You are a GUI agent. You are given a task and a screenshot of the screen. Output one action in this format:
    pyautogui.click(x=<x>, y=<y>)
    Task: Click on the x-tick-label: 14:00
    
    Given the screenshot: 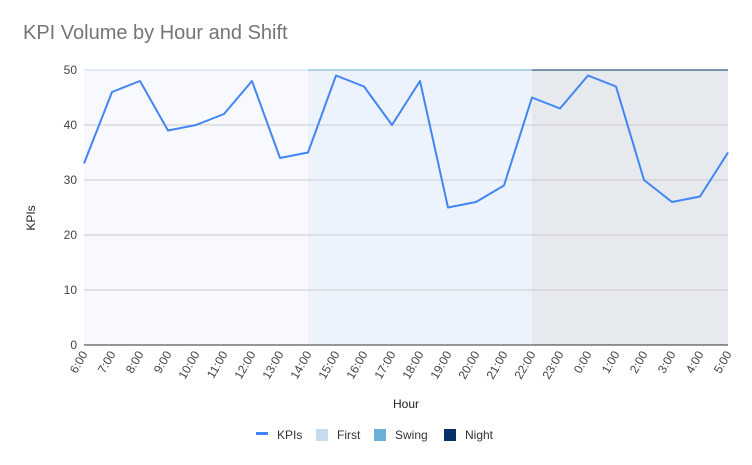 What is the action you would take?
    pyautogui.click(x=300, y=364)
    